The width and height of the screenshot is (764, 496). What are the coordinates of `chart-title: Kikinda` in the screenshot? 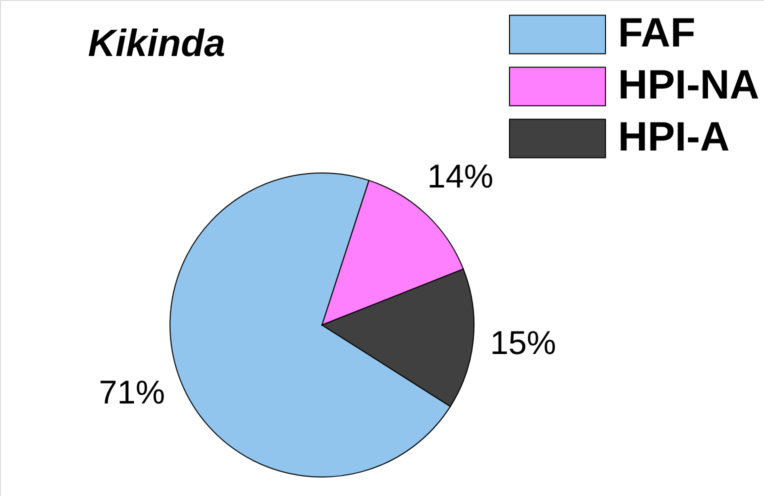 It's located at (157, 44).